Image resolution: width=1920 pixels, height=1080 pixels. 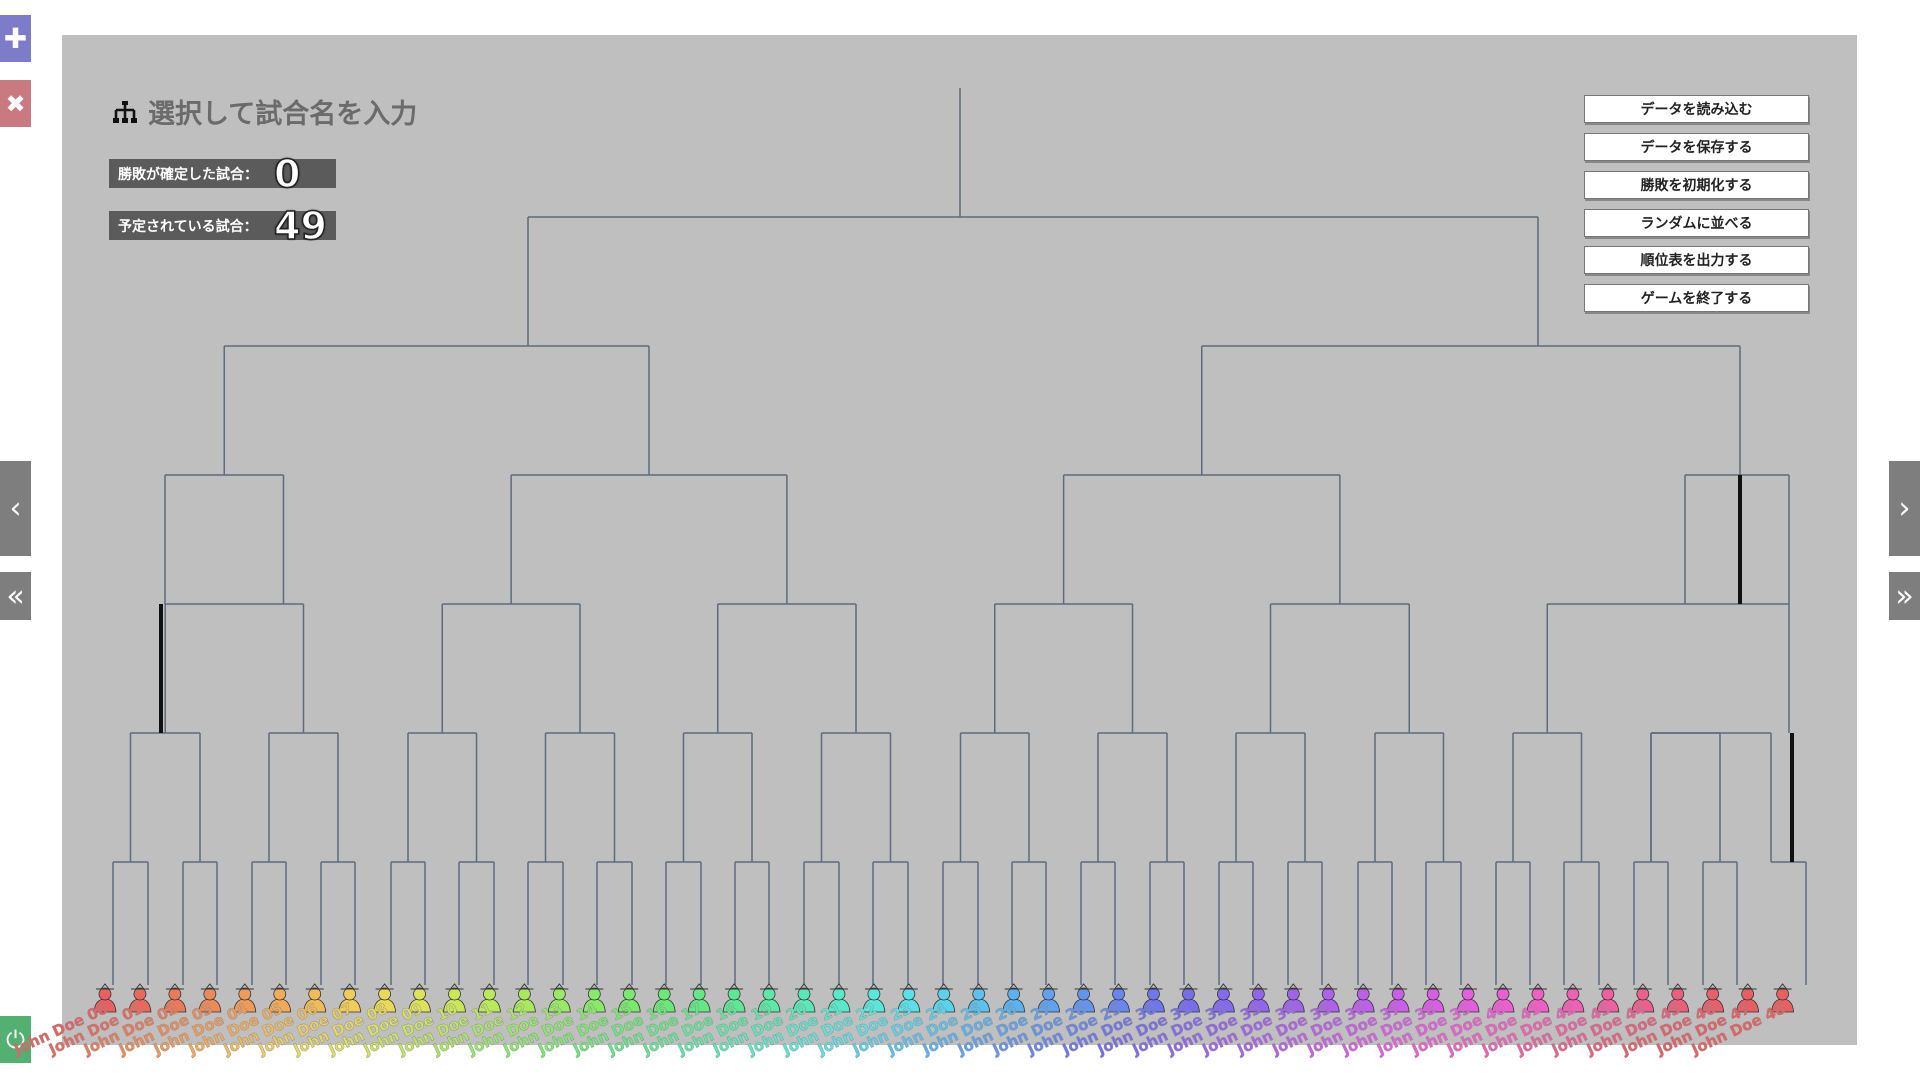 I want to click on scroll-right-button: ›, so click(x=1904, y=508).